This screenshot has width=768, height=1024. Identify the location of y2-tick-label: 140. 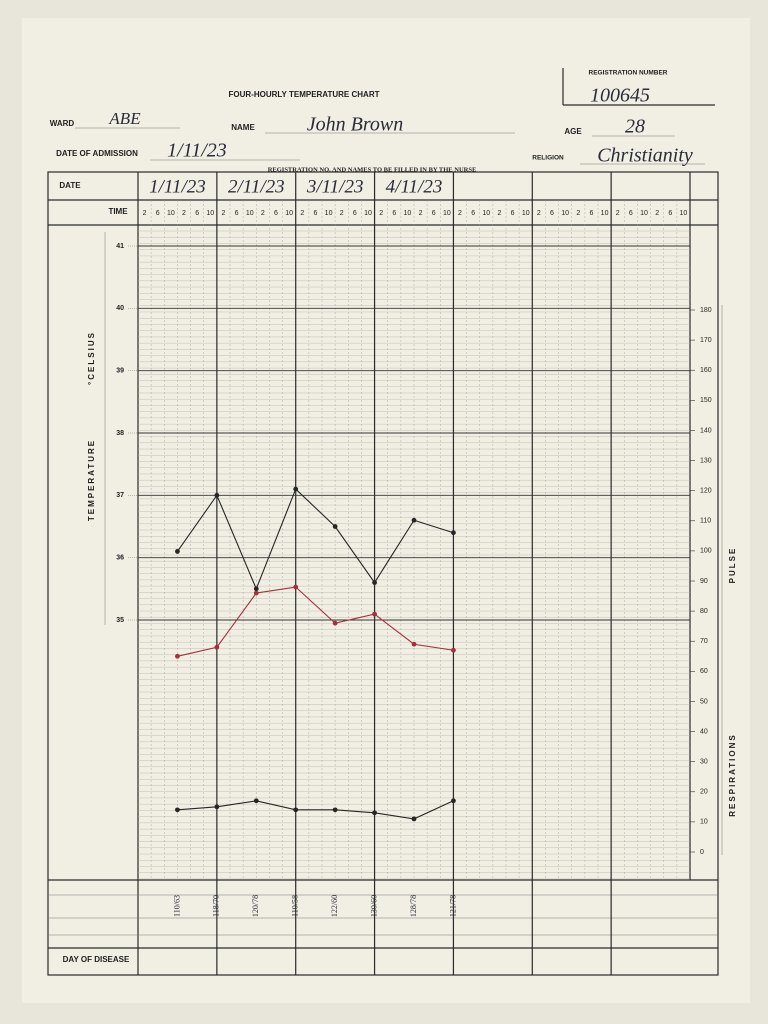
(706, 430).